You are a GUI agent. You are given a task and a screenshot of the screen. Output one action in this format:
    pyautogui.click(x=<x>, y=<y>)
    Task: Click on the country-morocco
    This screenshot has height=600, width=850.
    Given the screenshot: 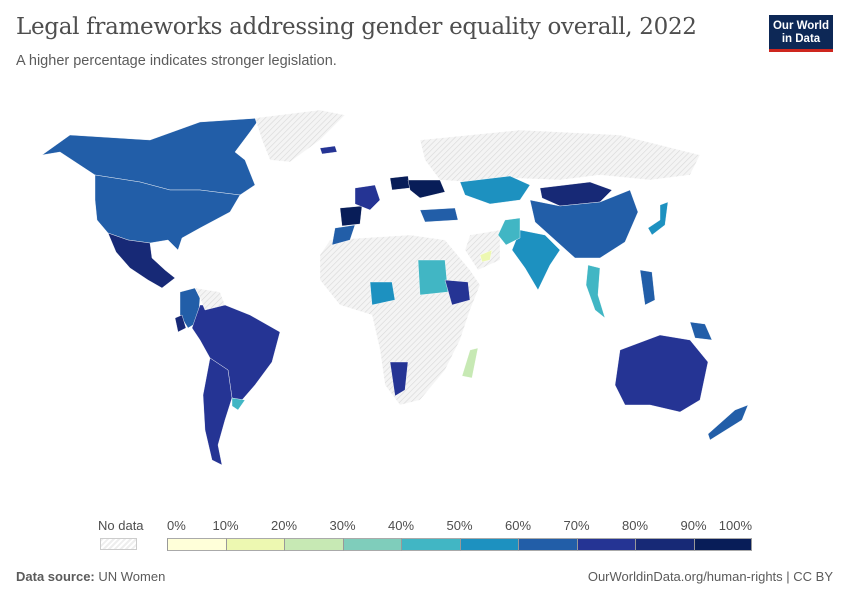 What is the action you would take?
    pyautogui.click(x=343, y=235)
    